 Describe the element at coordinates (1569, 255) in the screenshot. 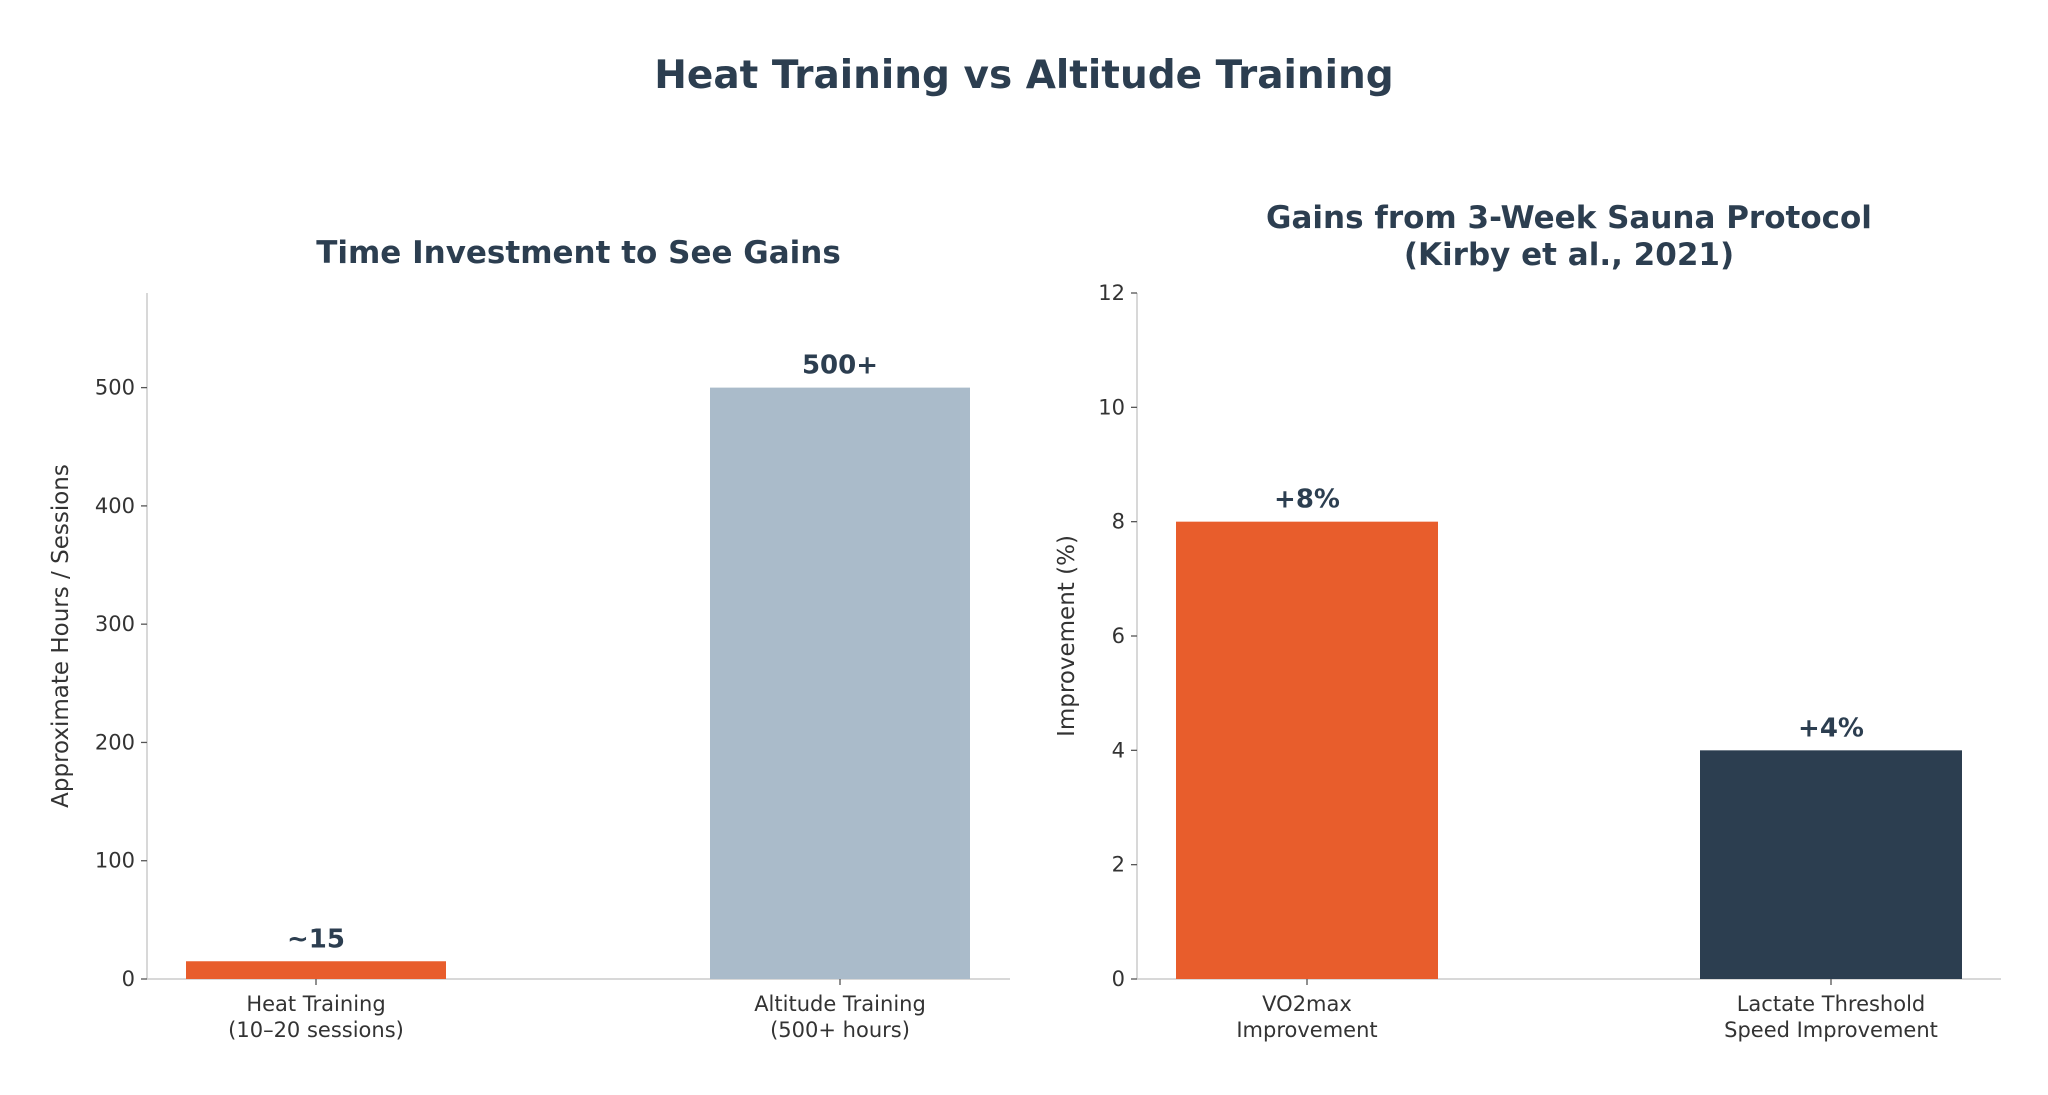

I see `chart-title: (Kirby et al., 2021)` at that location.